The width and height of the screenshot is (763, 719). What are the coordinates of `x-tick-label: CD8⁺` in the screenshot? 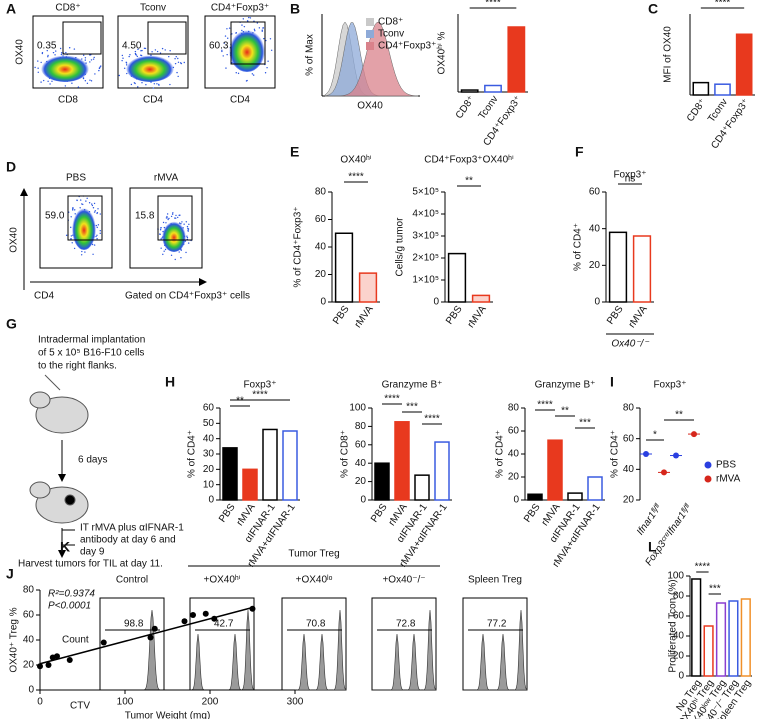 It's located at (466, 107).